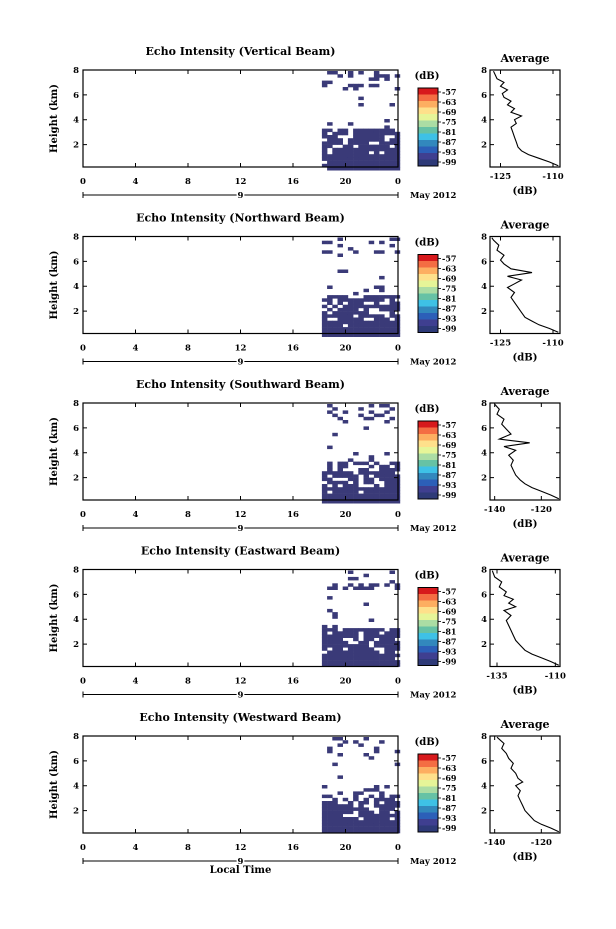  Describe the element at coordinates (240, 218) in the screenshot. I see `chart-title: Echo Intensity (Northward Beam)` at that location.